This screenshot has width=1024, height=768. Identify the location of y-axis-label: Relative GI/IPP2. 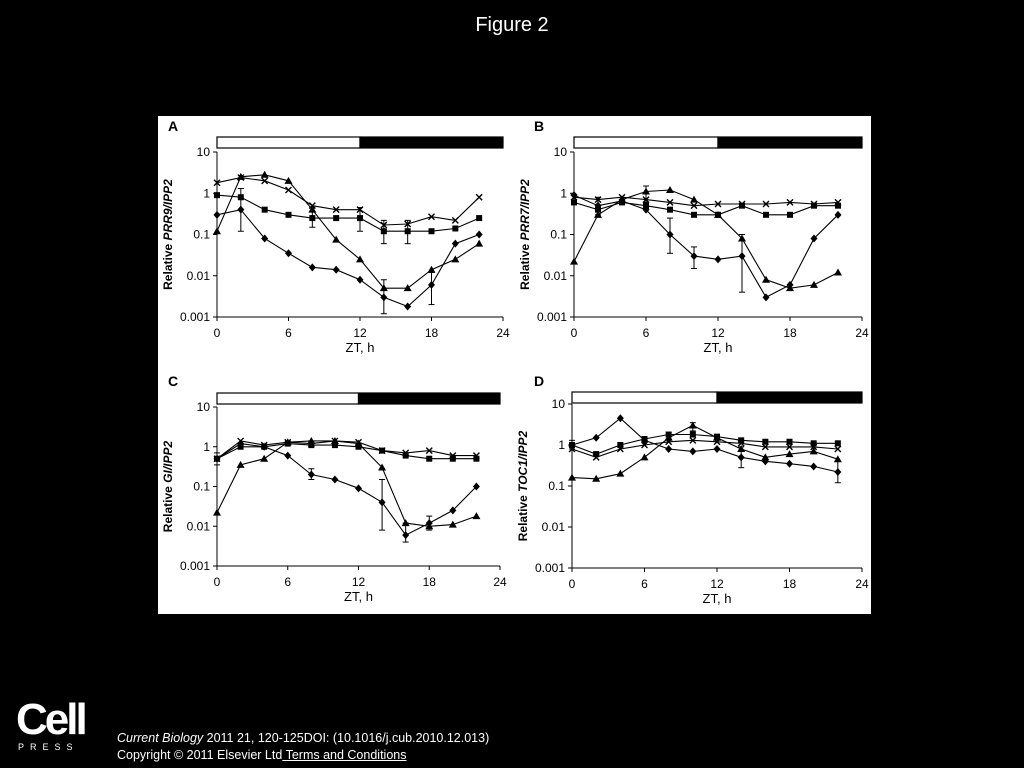
(168, 486).